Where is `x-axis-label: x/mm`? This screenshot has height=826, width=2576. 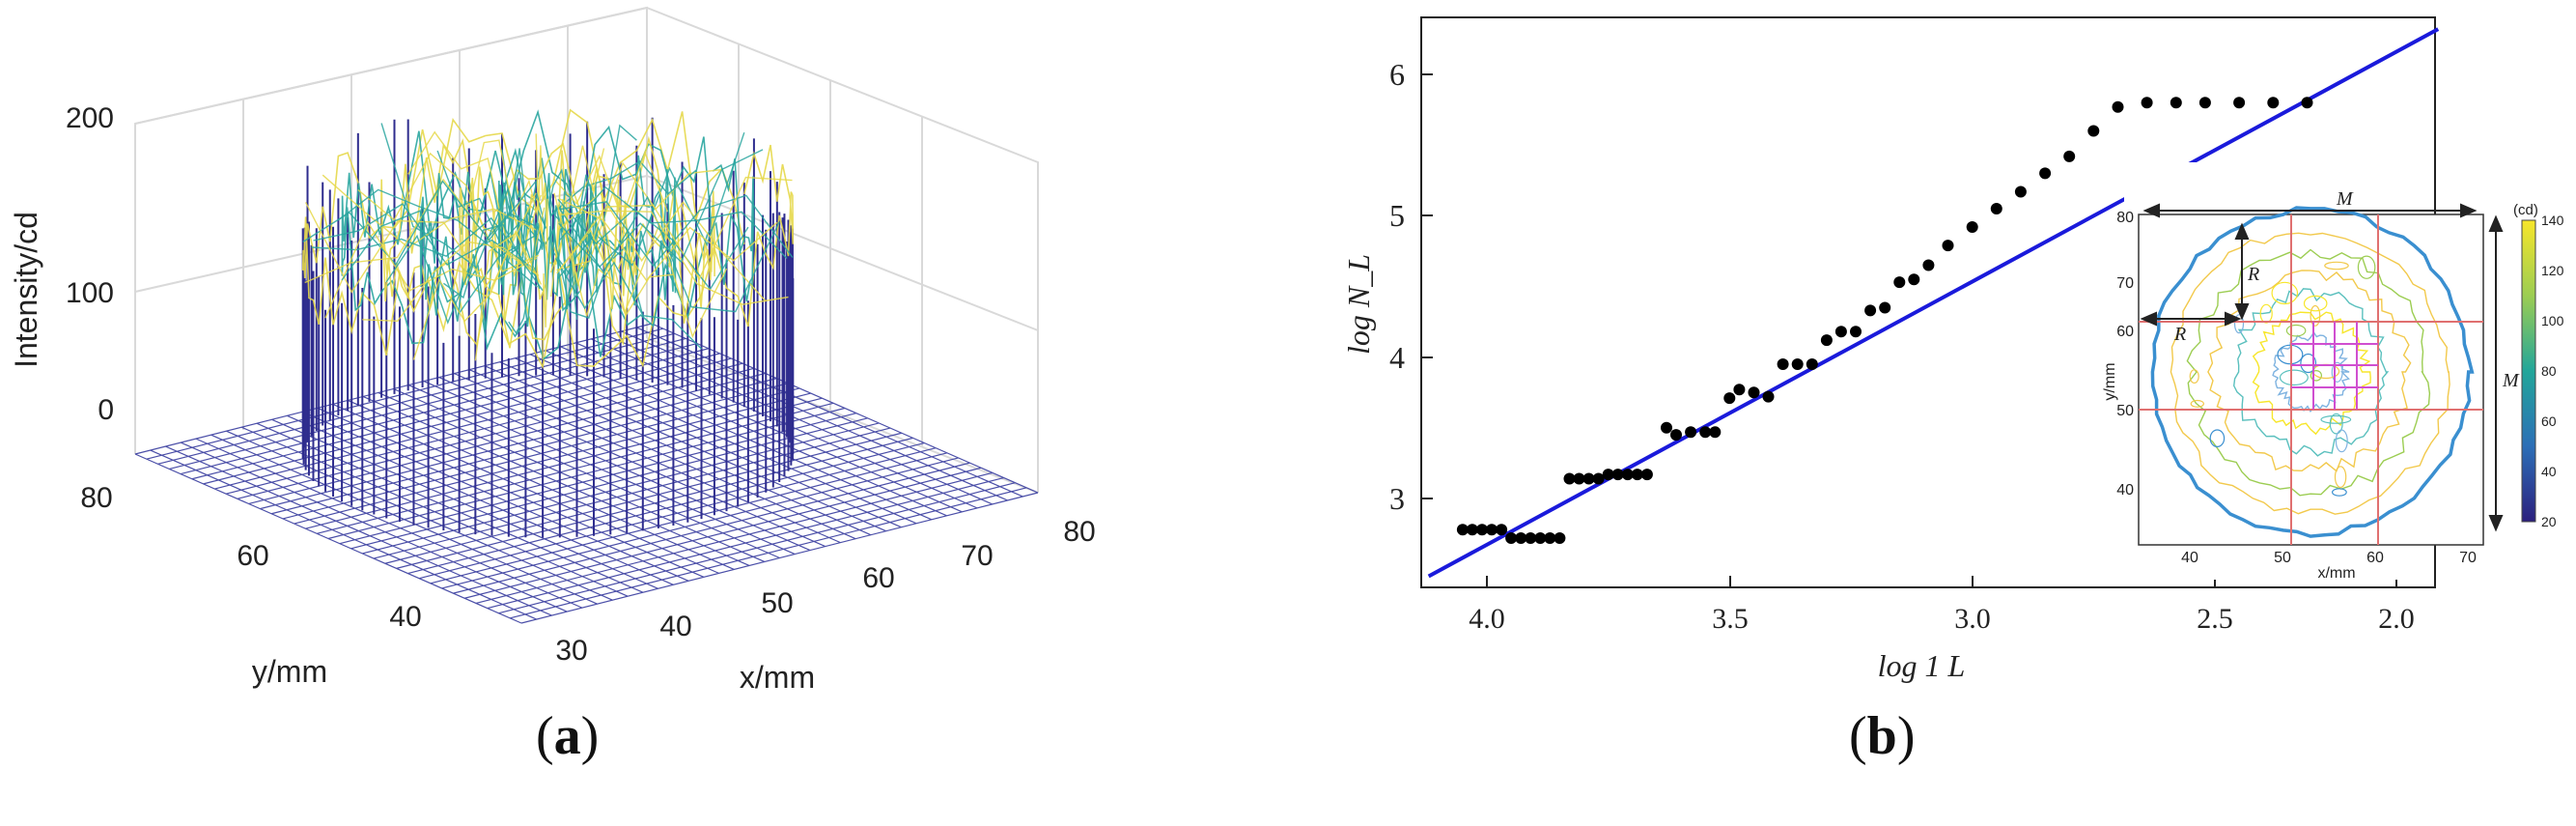 x-axis-label: x/mm is located at coordinates (778, 677).